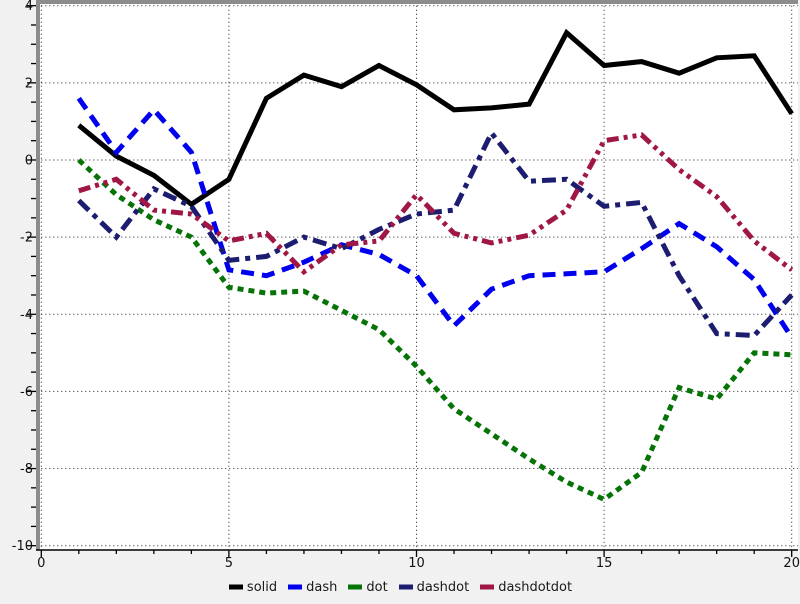  I want to click on legend-label-dash: dash, so click(322, 587).